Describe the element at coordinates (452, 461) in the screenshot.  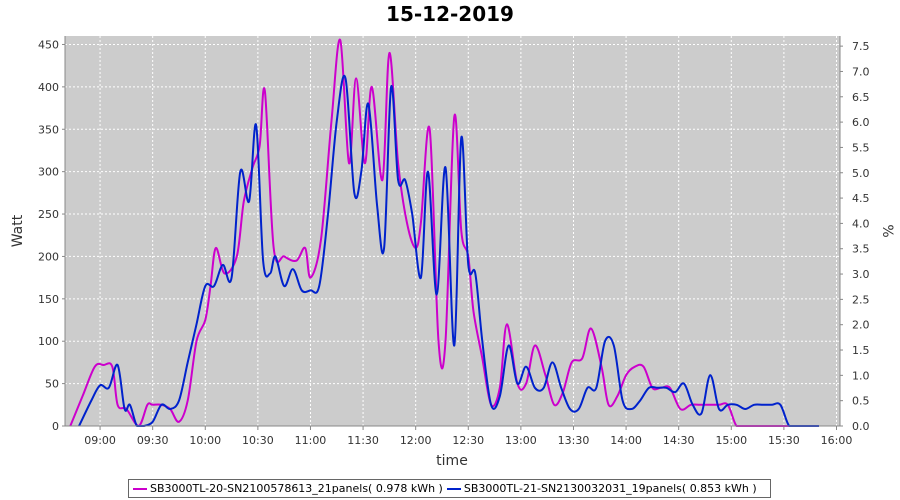
I see `x-axis-label: time` at that location.